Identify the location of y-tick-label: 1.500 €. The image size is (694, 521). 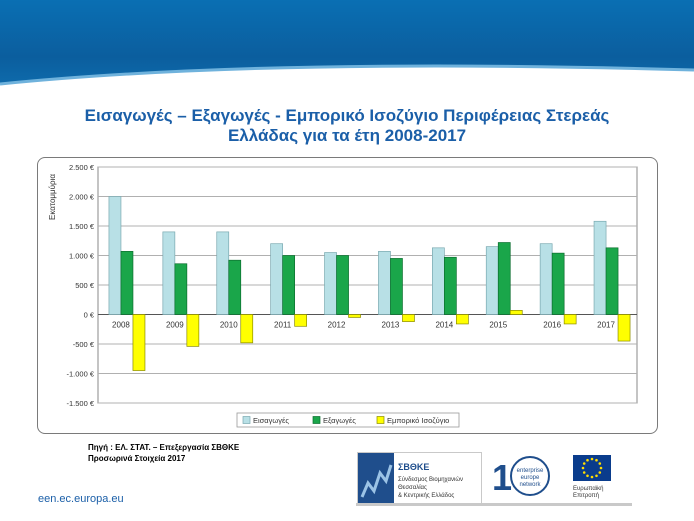
(82, 226).